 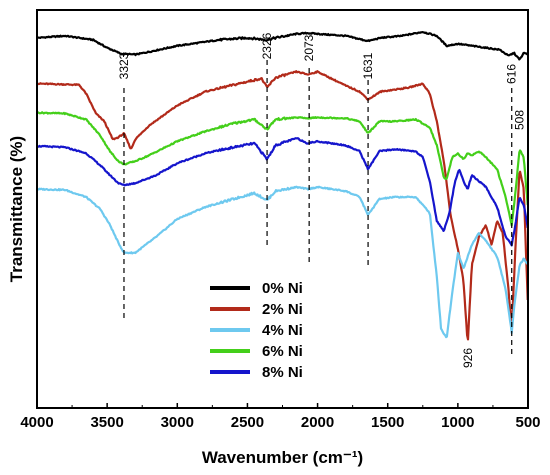 I want to click on annotation-label-2326: 2326, so click(x=267, y=45).